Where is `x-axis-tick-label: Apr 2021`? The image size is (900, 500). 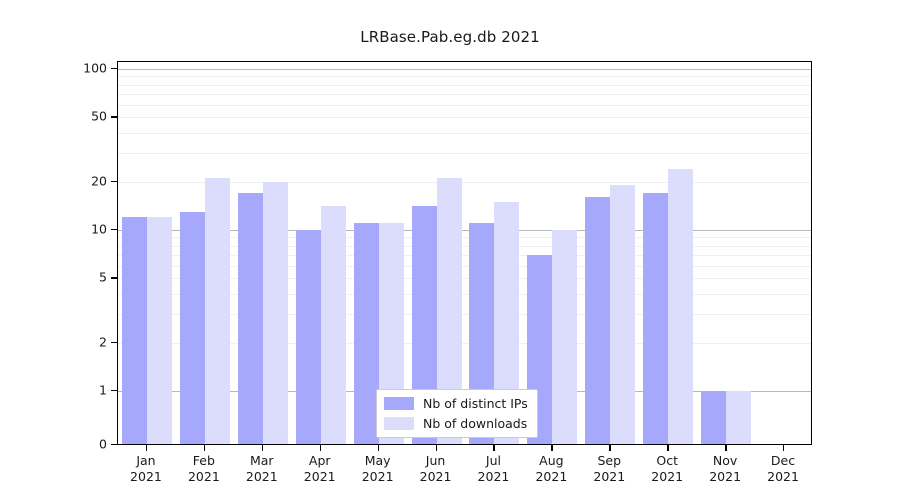 x-axis-tick-label: Apr 2021 is located at coordinates (320, 469).